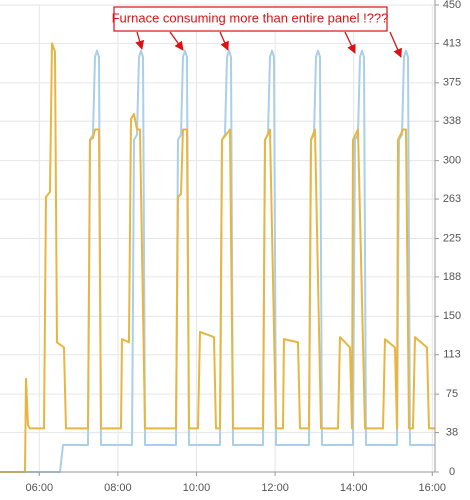  What do you see at coordinates (452, 121) in the screenshot?
I see `y-tick-label: 338` at bounding box center [452, 121].